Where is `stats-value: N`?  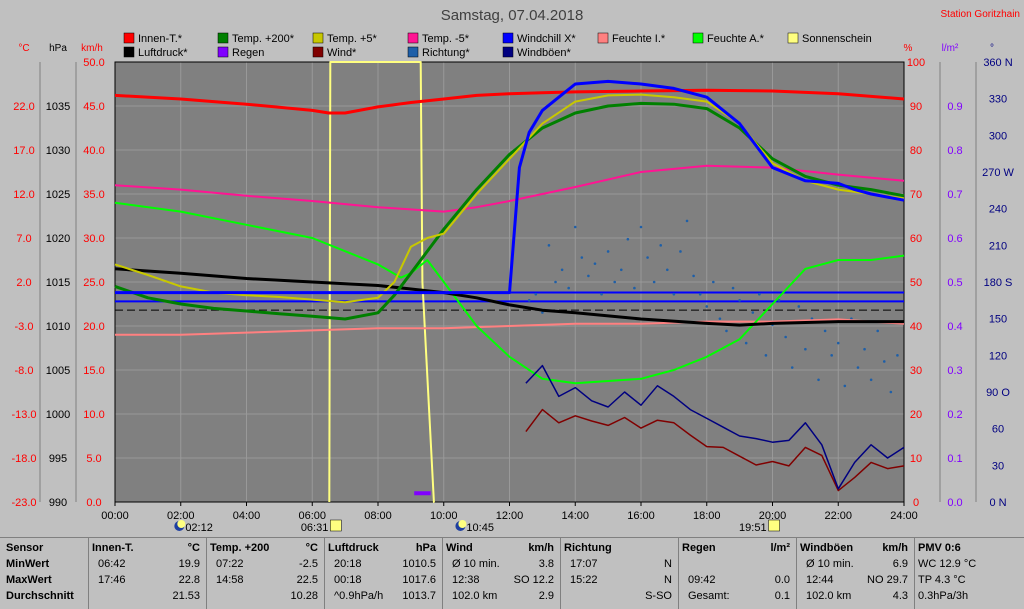
stats-value: N is located at coordinates (668, 564).